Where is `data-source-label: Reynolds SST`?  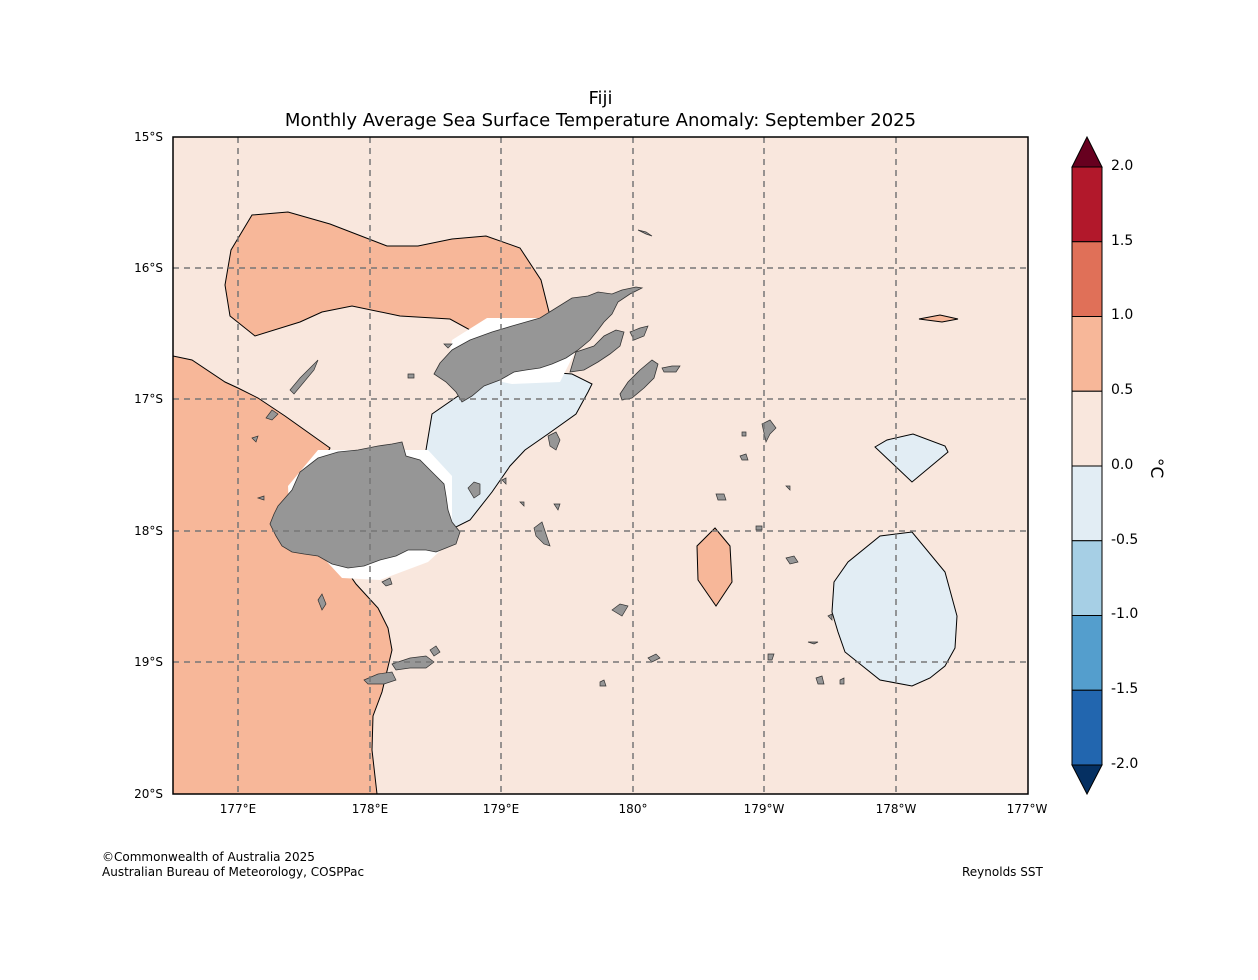
data-source-label: Reynolds SST is located at coordinates (1002, 872).